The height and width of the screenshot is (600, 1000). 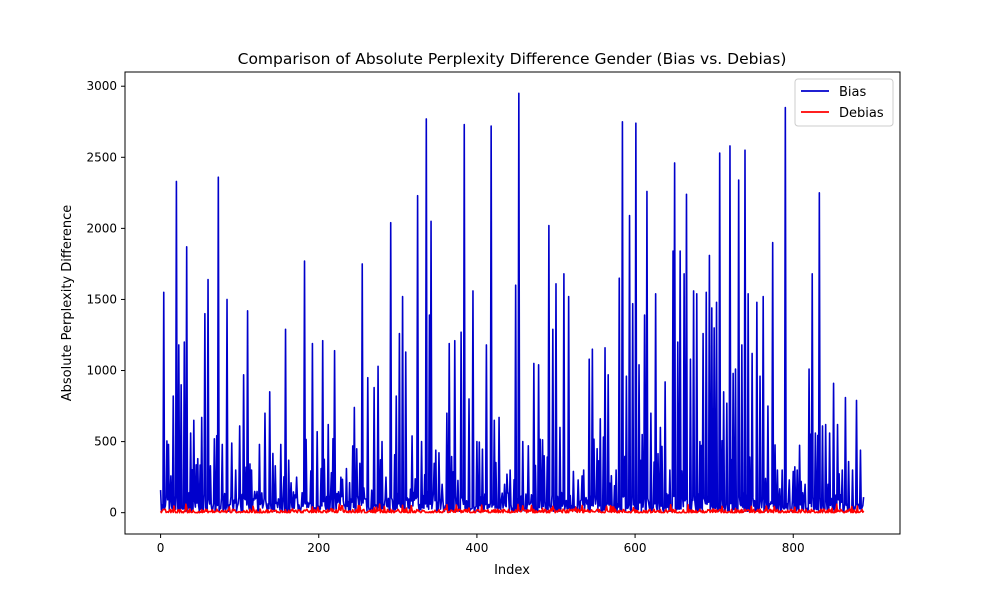 What do you see at coordinates (105, 442) in the screenshot?
I see `y-tick-label: 500` at bounding box center [105, 442].